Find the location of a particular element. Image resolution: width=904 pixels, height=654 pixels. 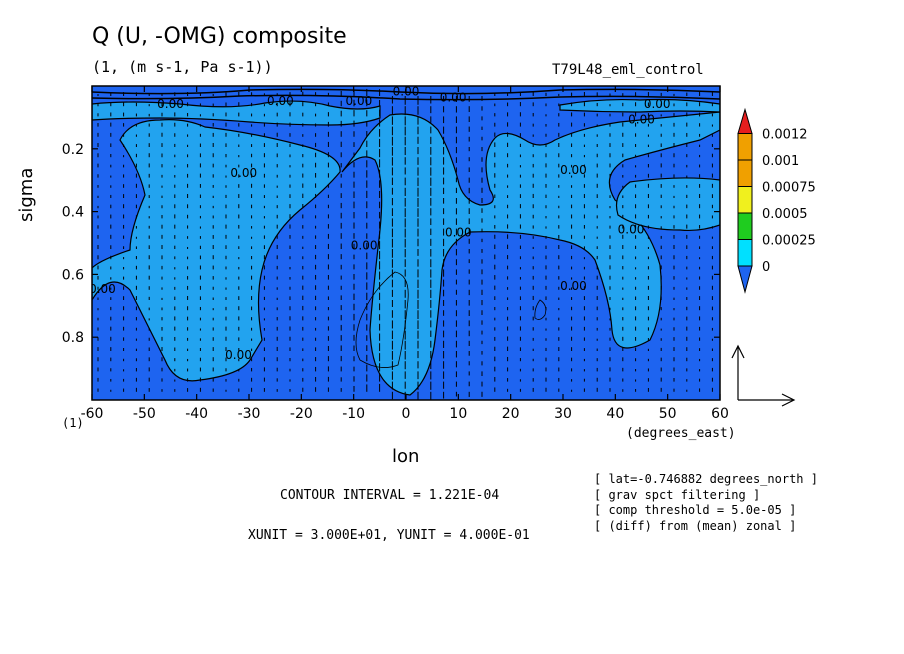

colorbar-min-triangle is located at coordinates (745, 279).